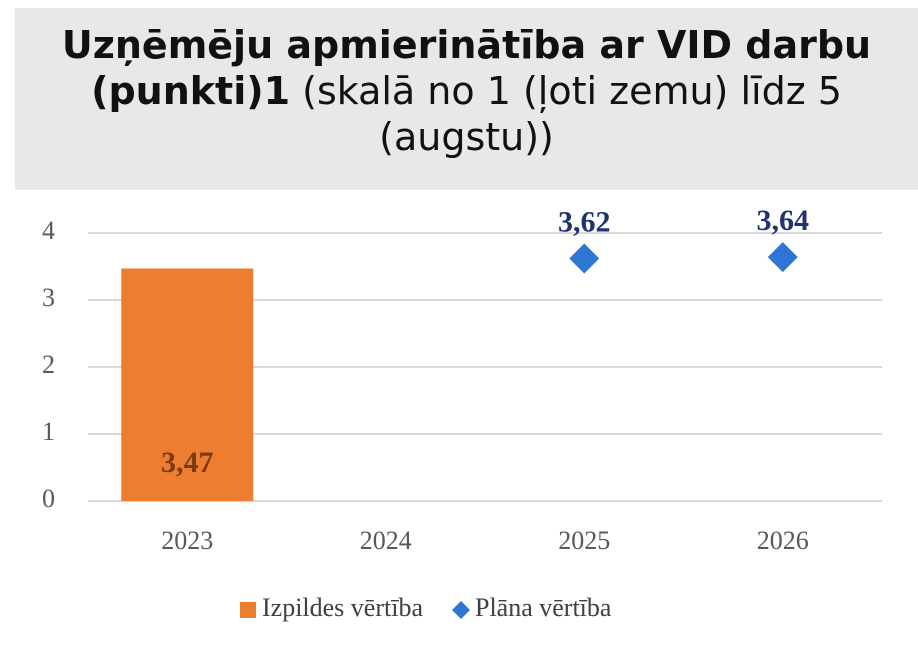 This screenshot has width=918, height=651. Describe the element at coordinates (584, 540) in the screenshot. I see `x-tick-label: 2025` at that location.